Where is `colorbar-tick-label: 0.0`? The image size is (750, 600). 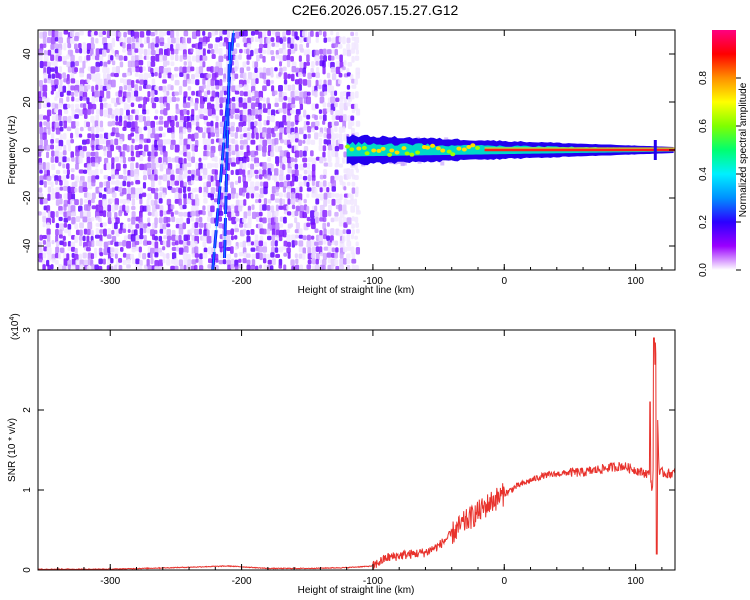
colorbar-tick-label: 0.0 is located at coordinates (703, 270).